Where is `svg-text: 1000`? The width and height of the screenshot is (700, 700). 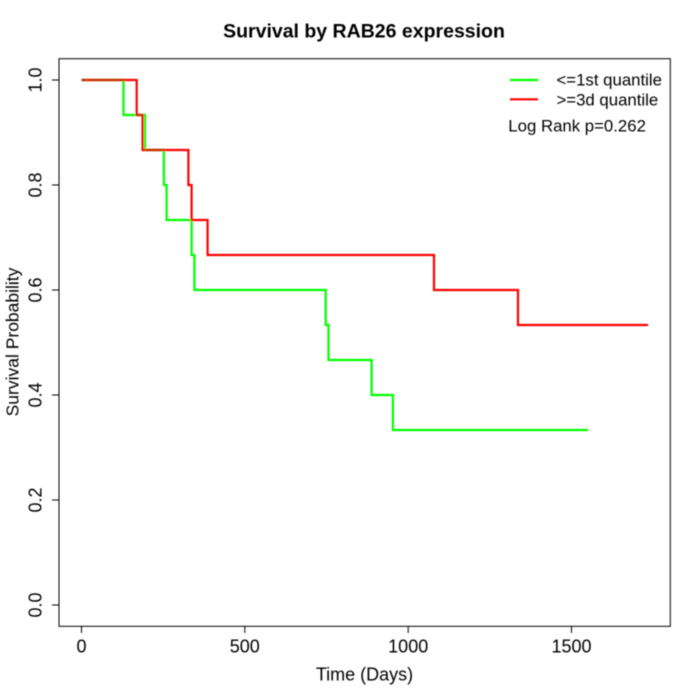
svg-text: 1000 is located at coordinates (408, 646).